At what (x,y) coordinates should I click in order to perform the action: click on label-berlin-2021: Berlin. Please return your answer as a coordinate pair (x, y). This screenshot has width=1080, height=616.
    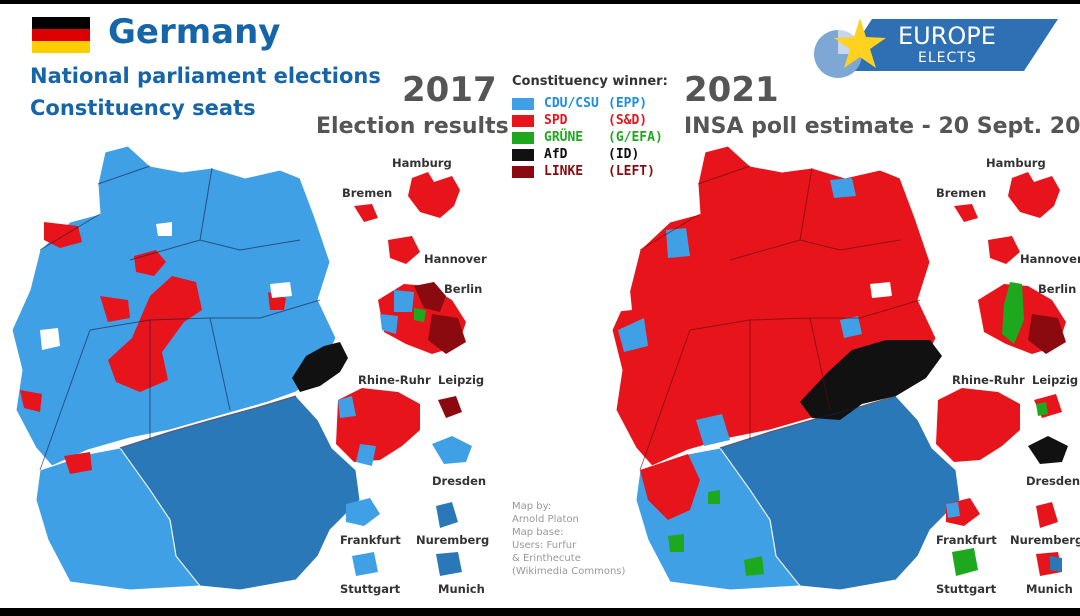
    Looking at the image, I should click on (1057, 289).